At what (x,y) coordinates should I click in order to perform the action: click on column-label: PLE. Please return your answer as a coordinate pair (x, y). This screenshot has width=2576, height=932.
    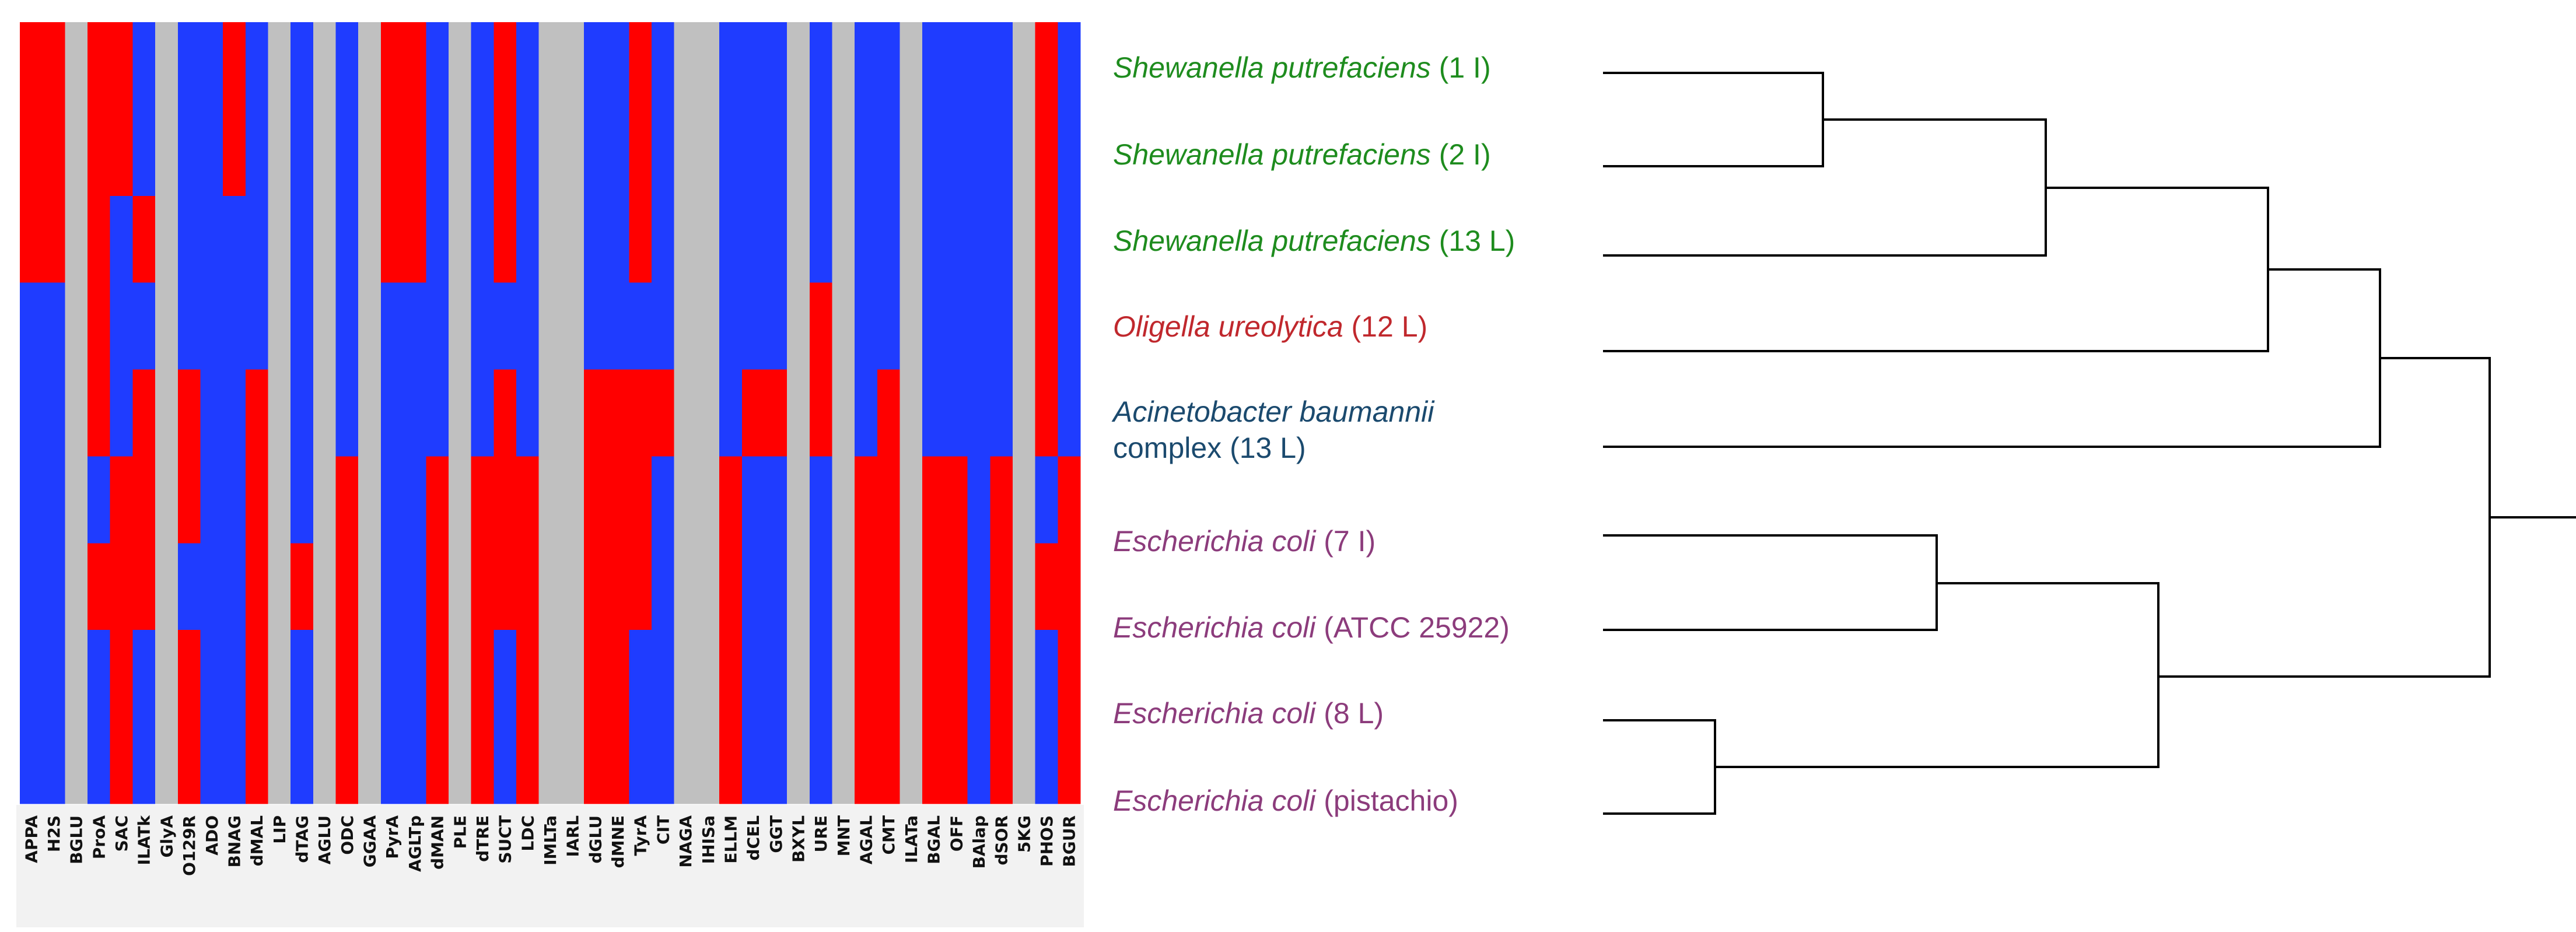
    Looking at the image, I should click on (460, 832).